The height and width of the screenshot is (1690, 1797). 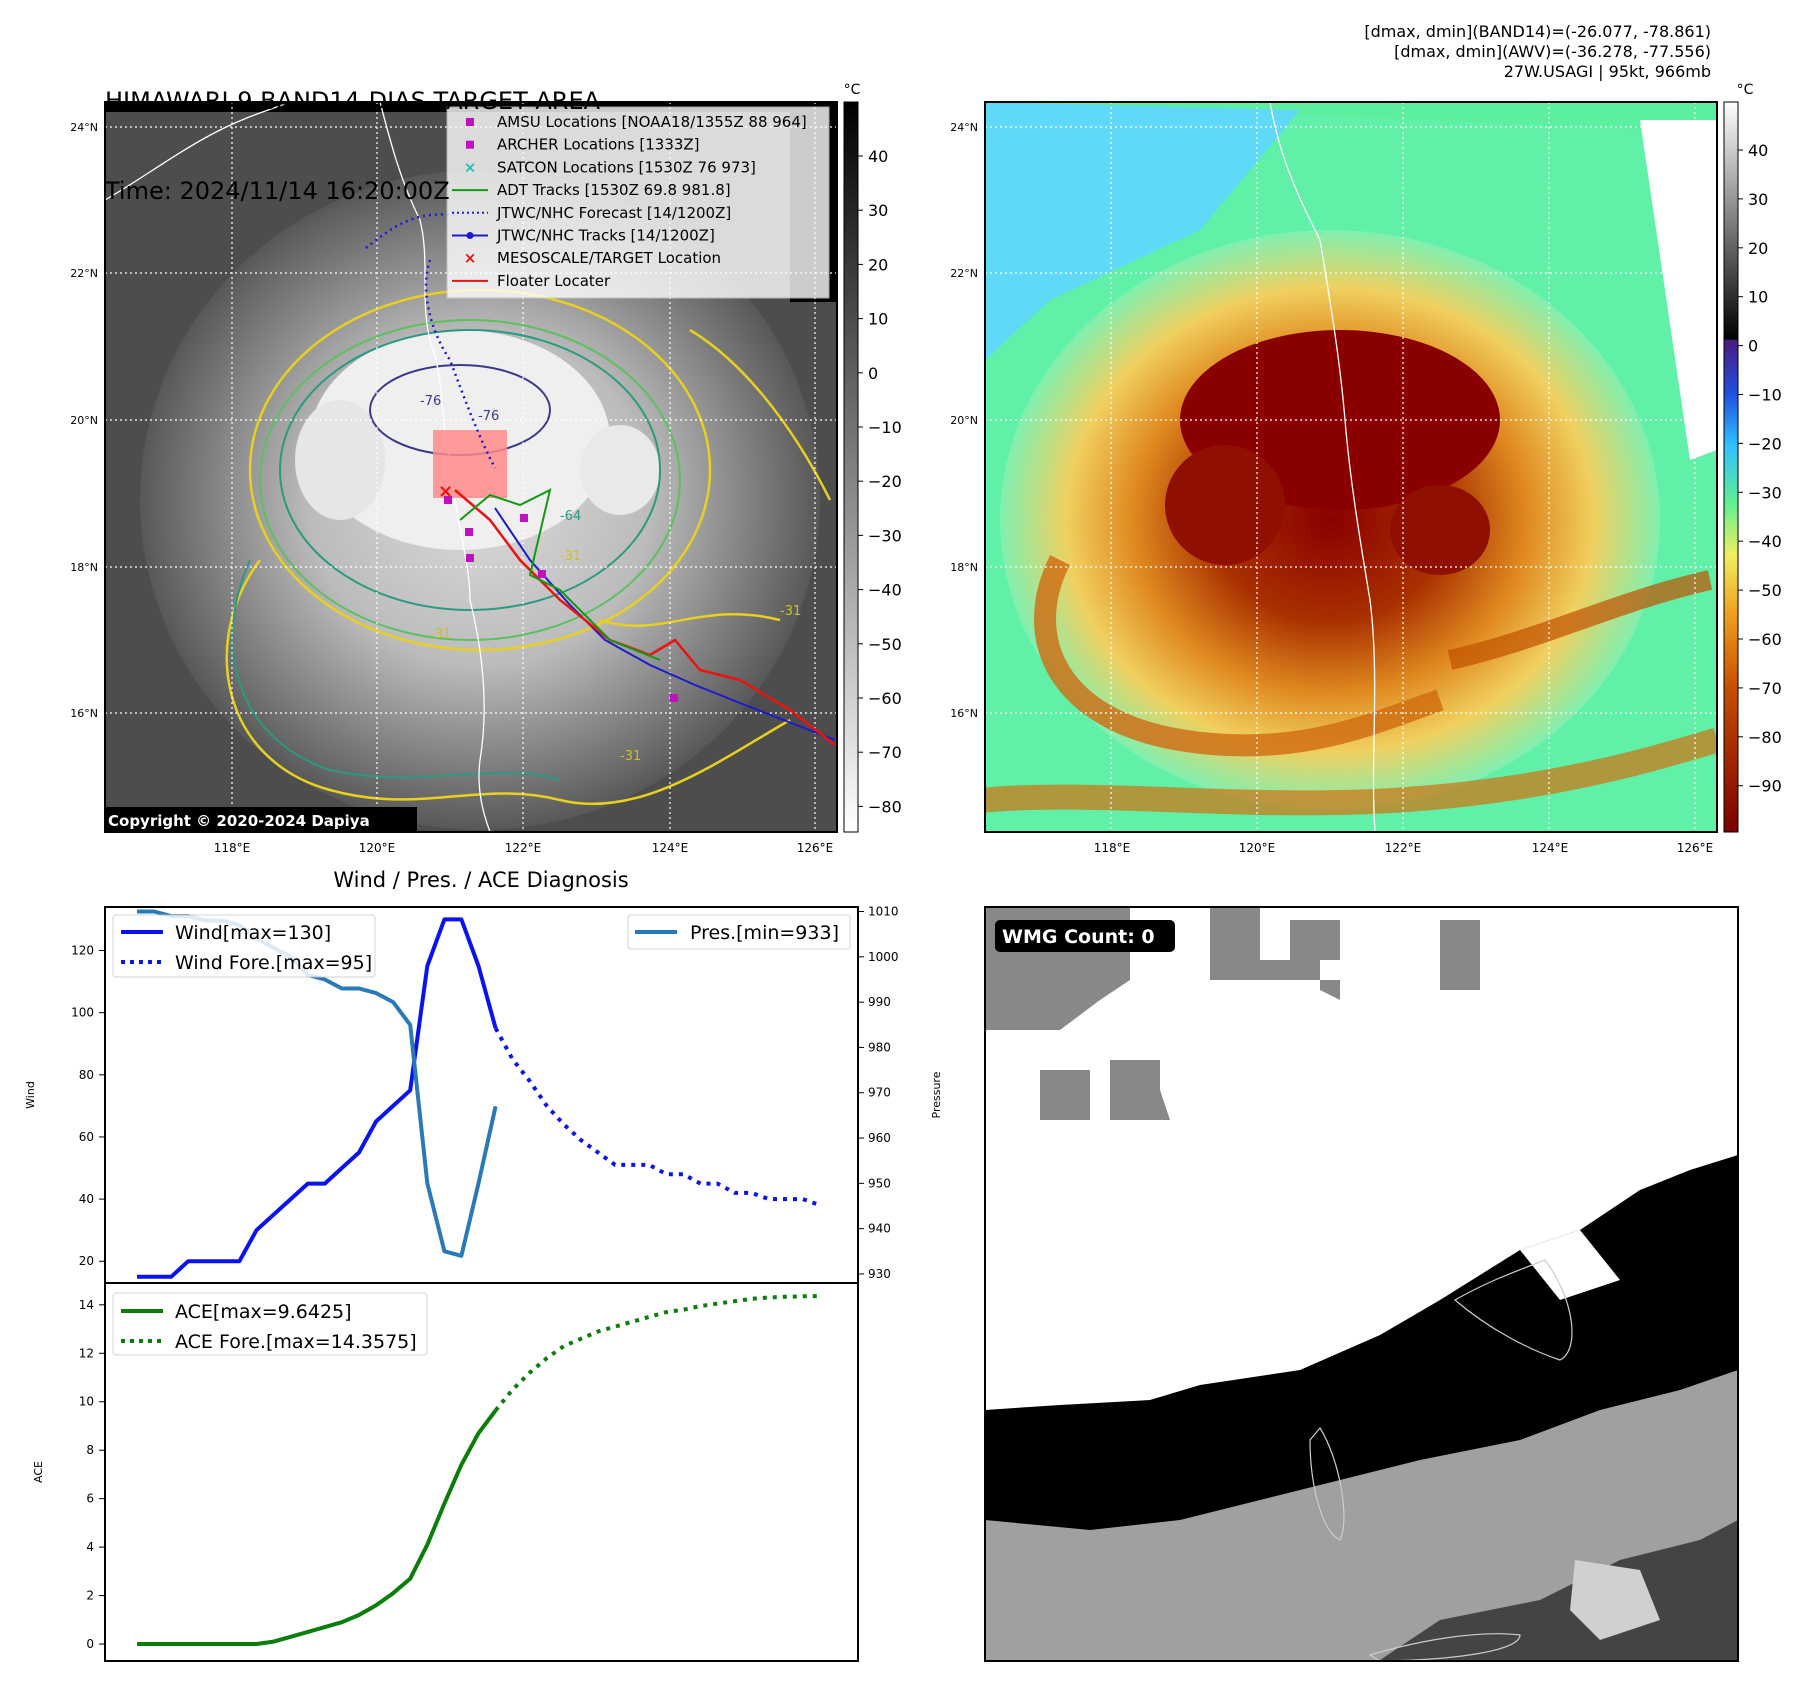 I want to click on chart-title: Wind / Pres. / ACE Diagnosis, so click(x=480, y=880).